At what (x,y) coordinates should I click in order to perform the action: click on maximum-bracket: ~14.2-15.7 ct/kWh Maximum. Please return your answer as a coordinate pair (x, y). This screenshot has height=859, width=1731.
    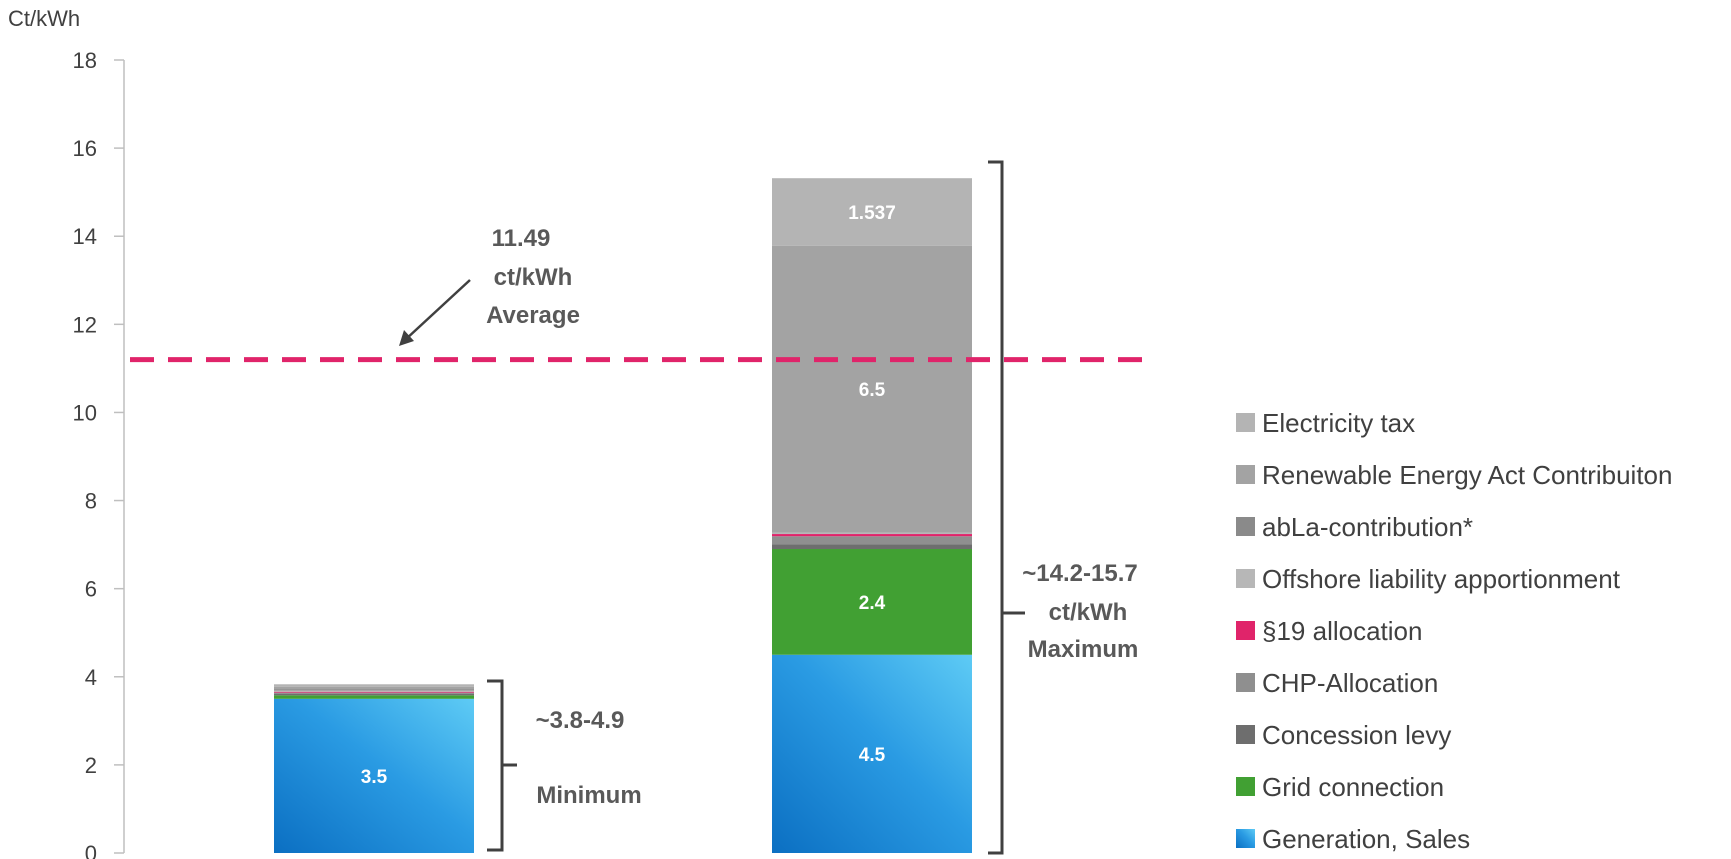
    Looking at the image, I should click on (1063, 507).